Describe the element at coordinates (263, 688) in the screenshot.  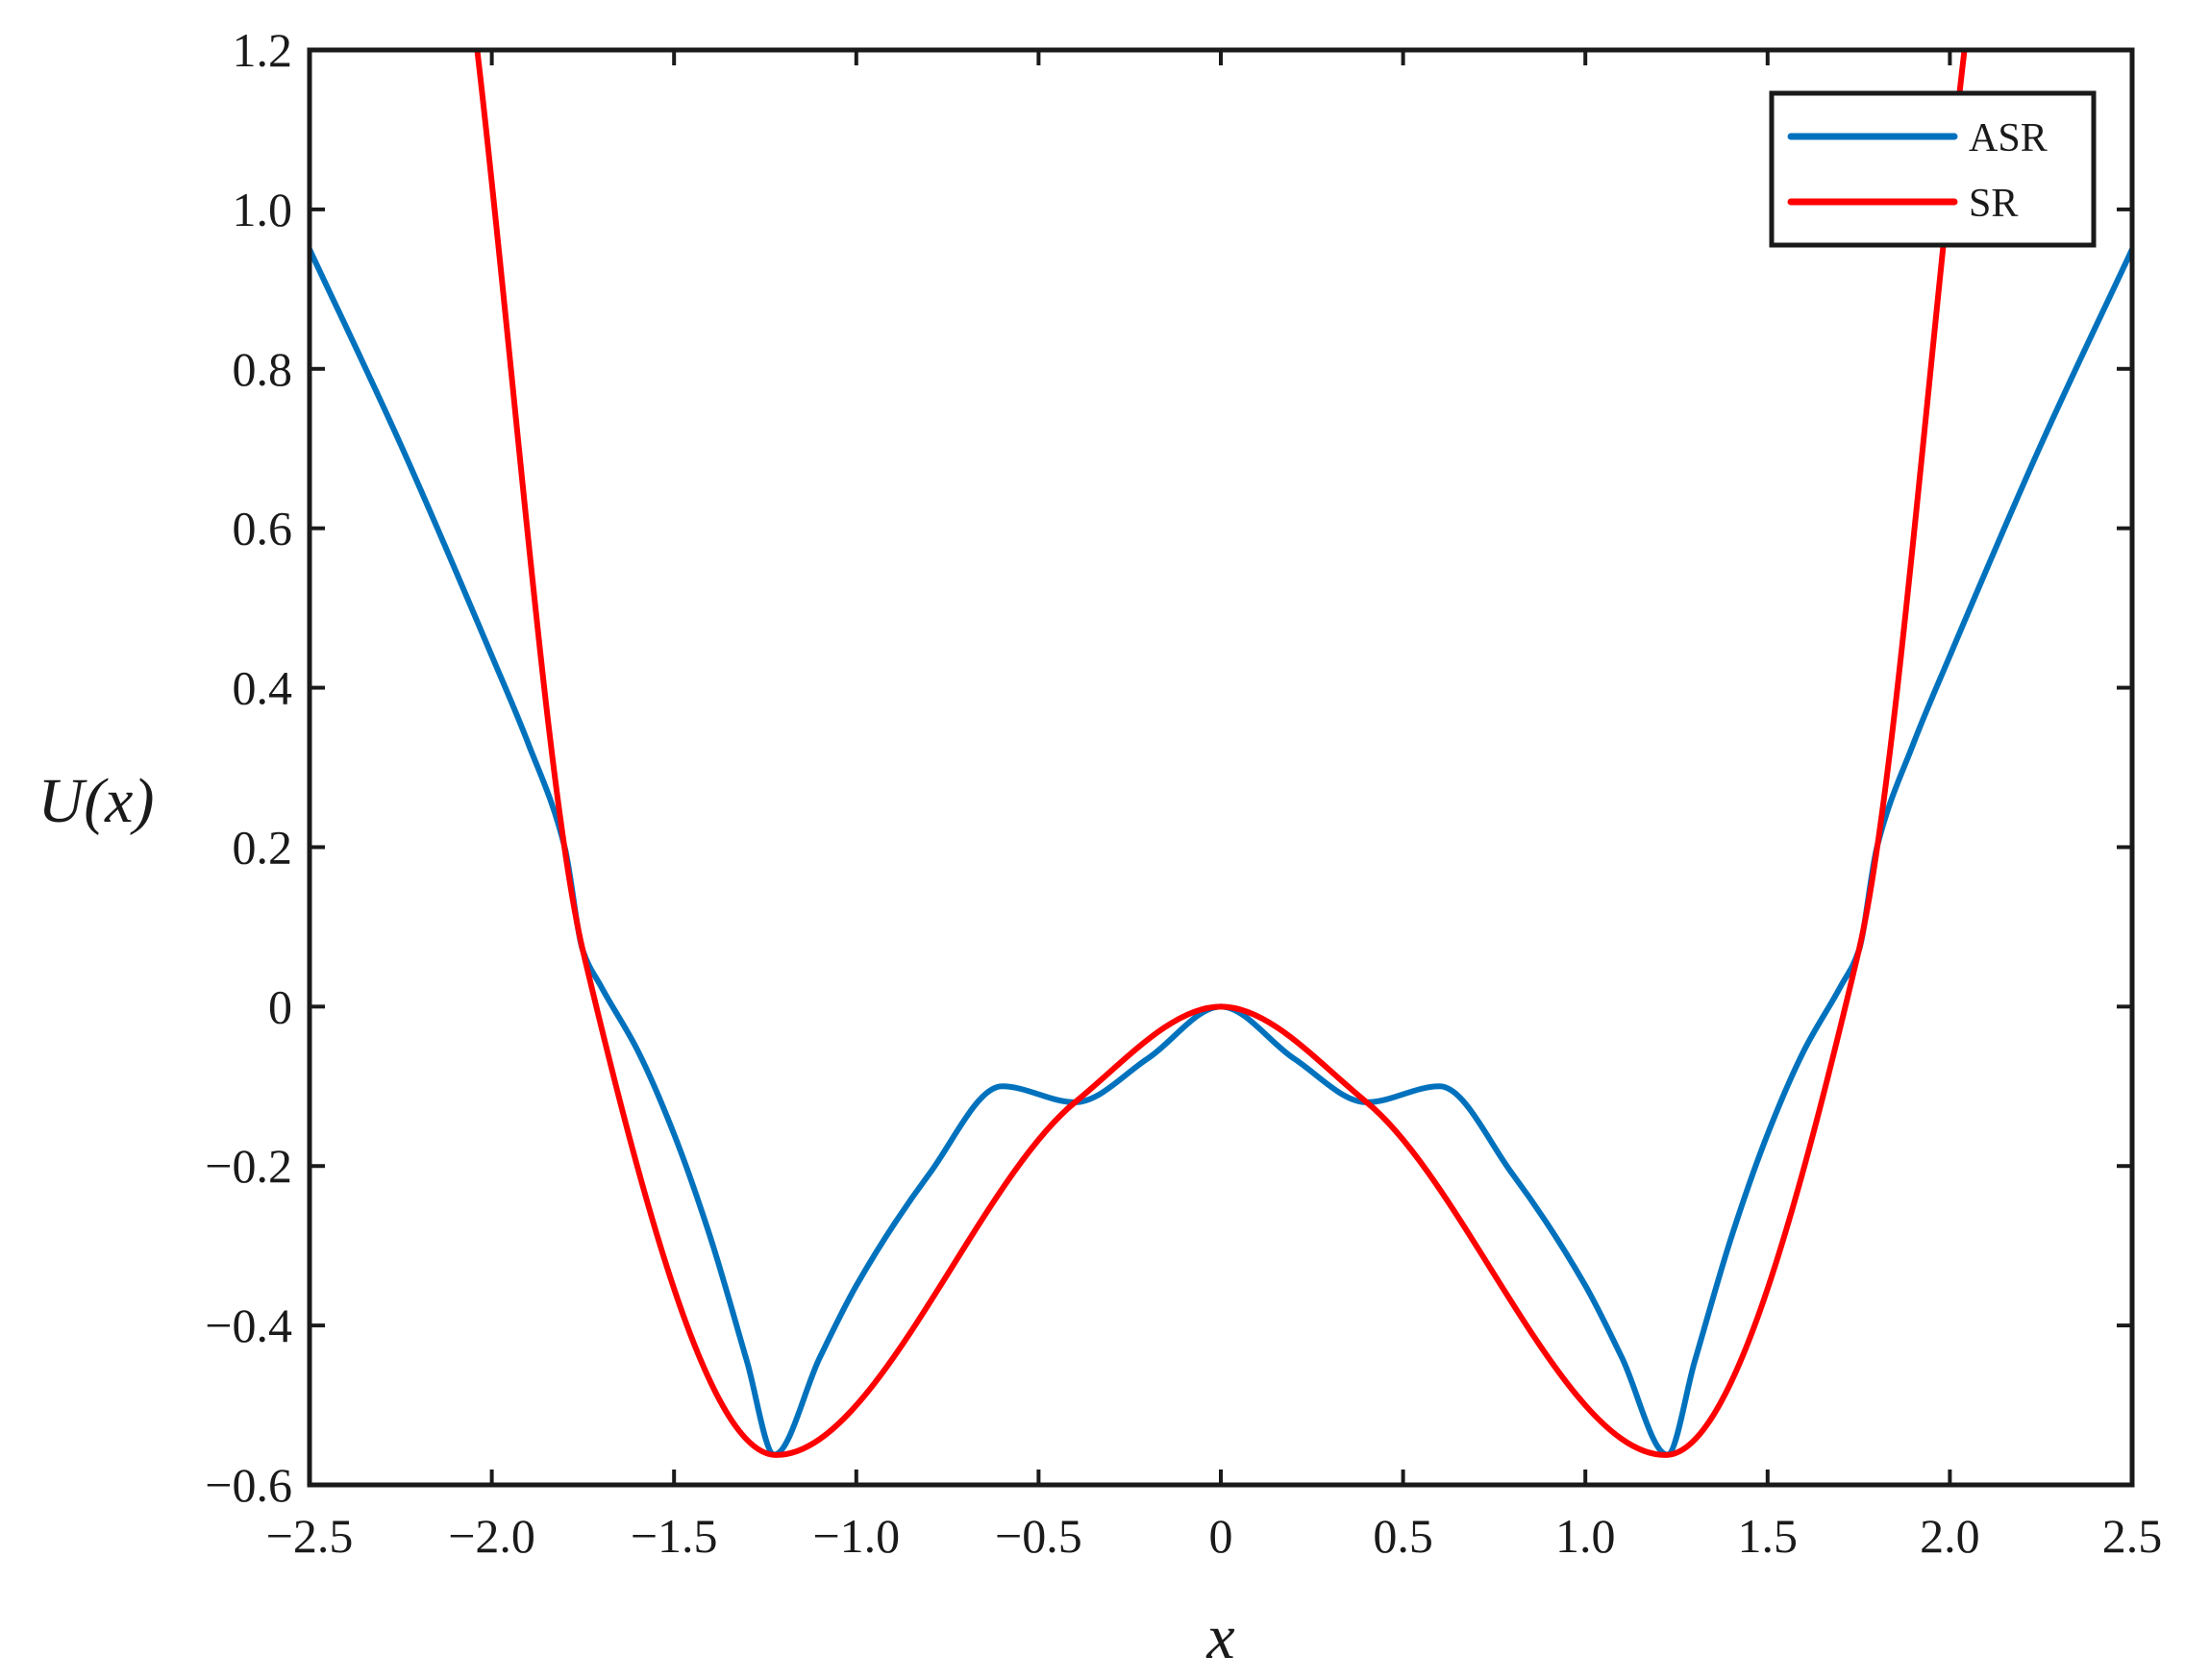
I see `y-tick-label: 0.4` at that location.